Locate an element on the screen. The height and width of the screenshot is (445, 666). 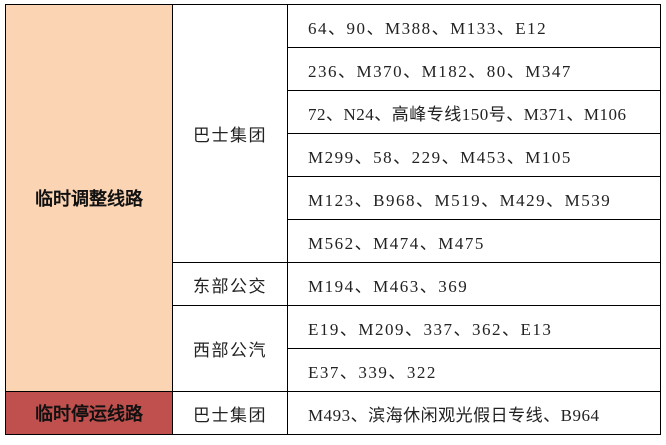
table-row: M123、B968、M519、M429、M539 is located at coordinates (333, 198).